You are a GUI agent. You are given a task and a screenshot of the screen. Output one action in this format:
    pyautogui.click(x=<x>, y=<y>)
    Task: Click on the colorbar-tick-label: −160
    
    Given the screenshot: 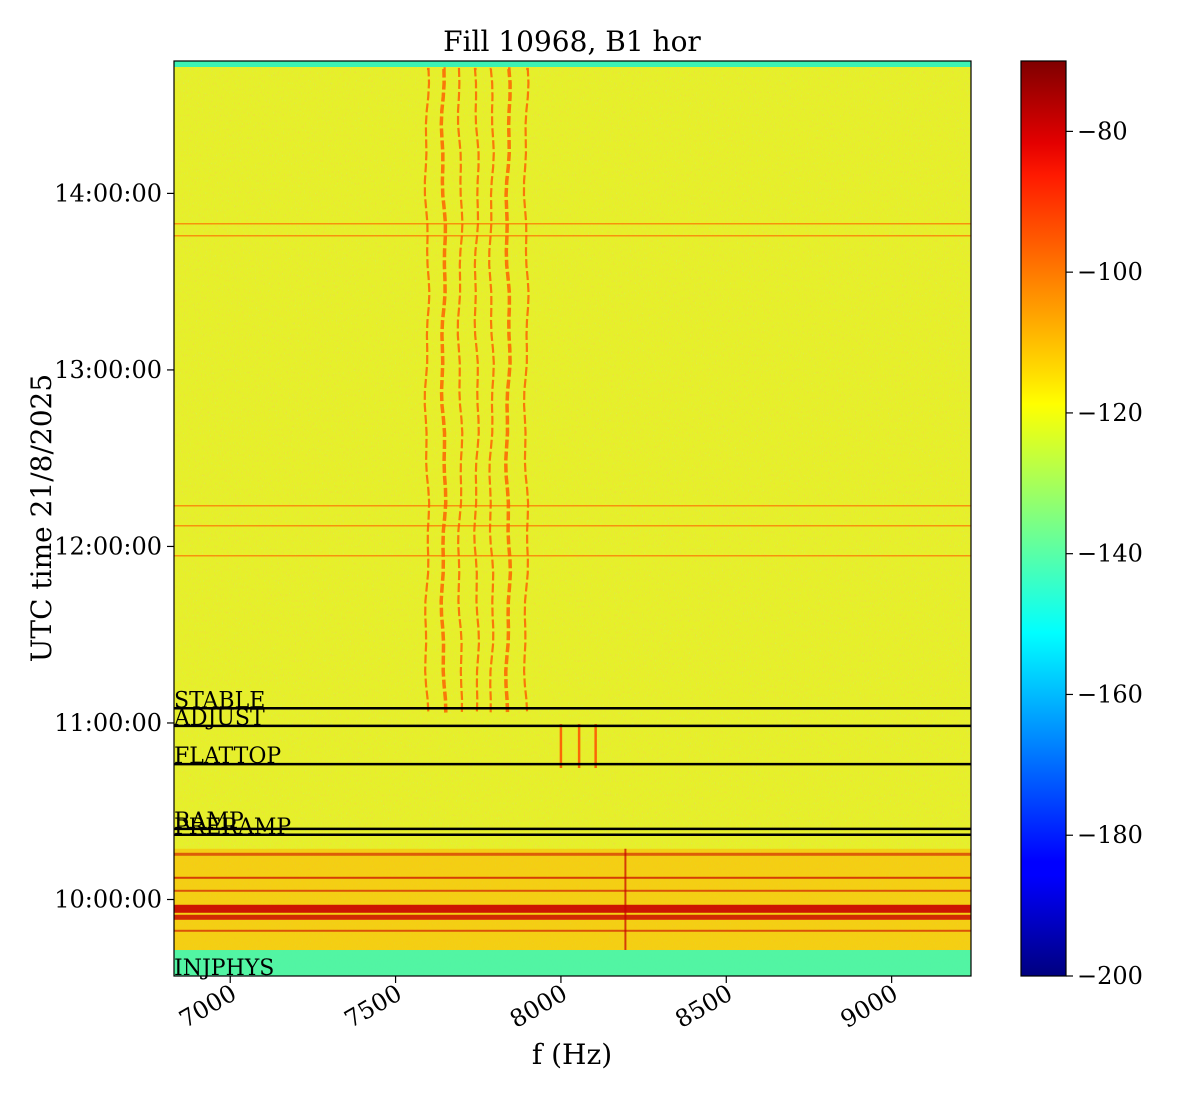 What is the action you would take?
    pyautogui.click(x=1110, y=694)
    